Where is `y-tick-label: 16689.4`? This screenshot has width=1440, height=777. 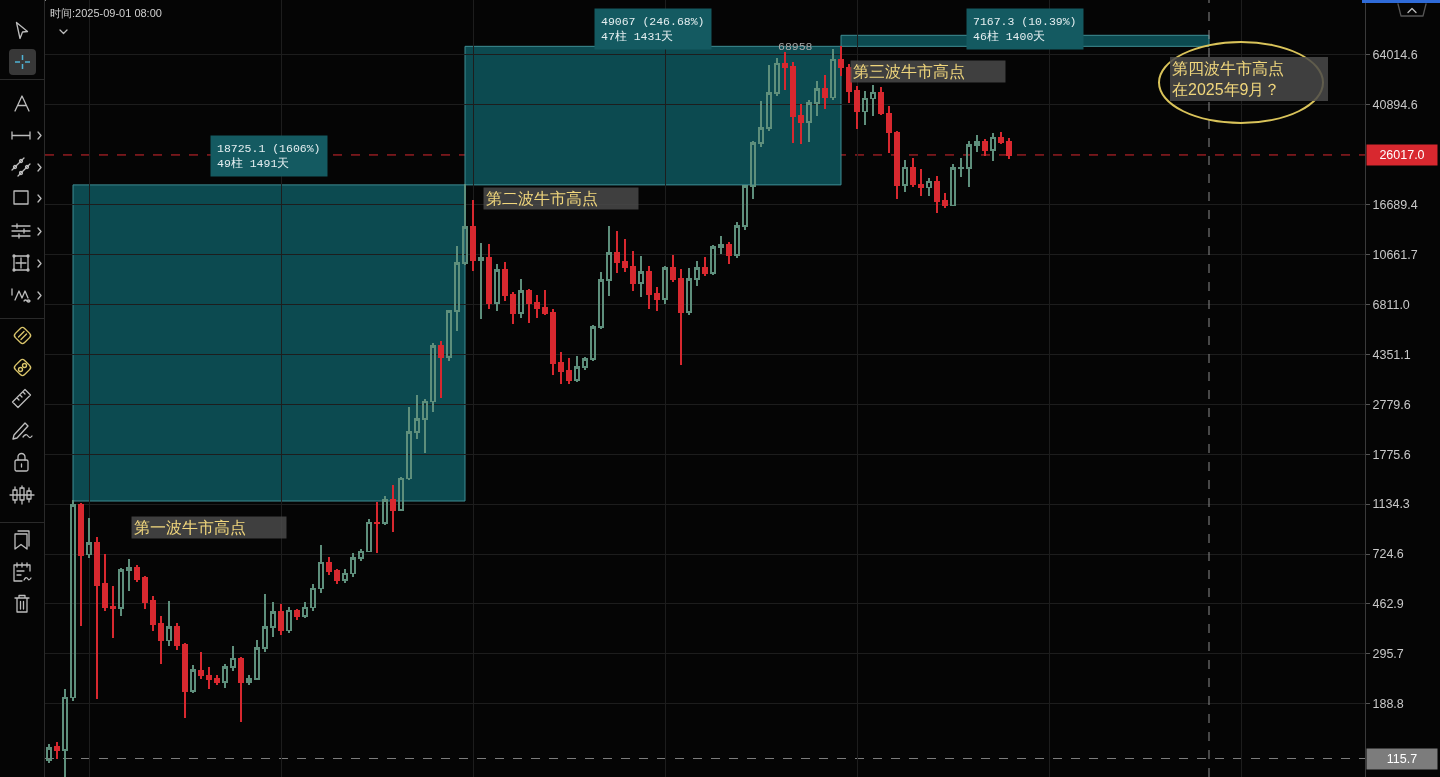 y-tick-label: 16689.4 is located at coordinates (1395, 204).